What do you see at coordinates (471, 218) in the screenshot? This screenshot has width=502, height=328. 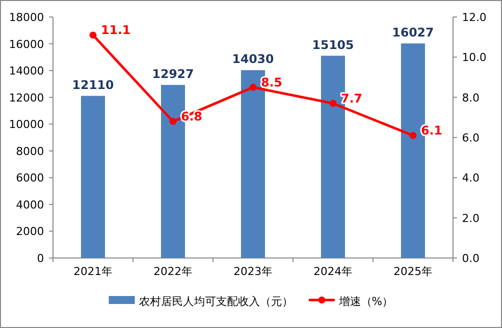 I see `y2-tick-label: 2.0` at bounding box center [471, 218].